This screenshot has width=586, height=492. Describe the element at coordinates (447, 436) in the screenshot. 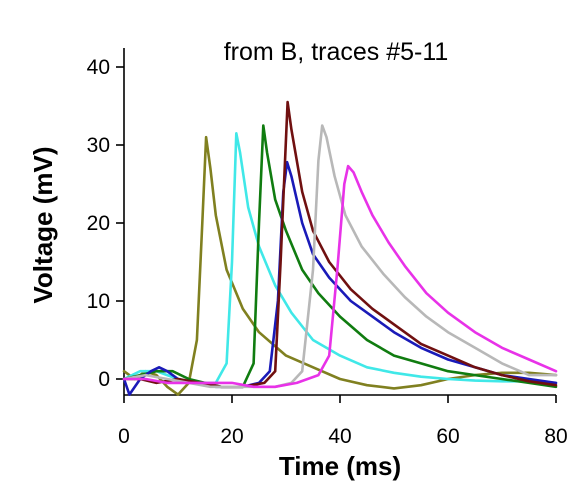

I see `x-tick-label: 60` at that location.